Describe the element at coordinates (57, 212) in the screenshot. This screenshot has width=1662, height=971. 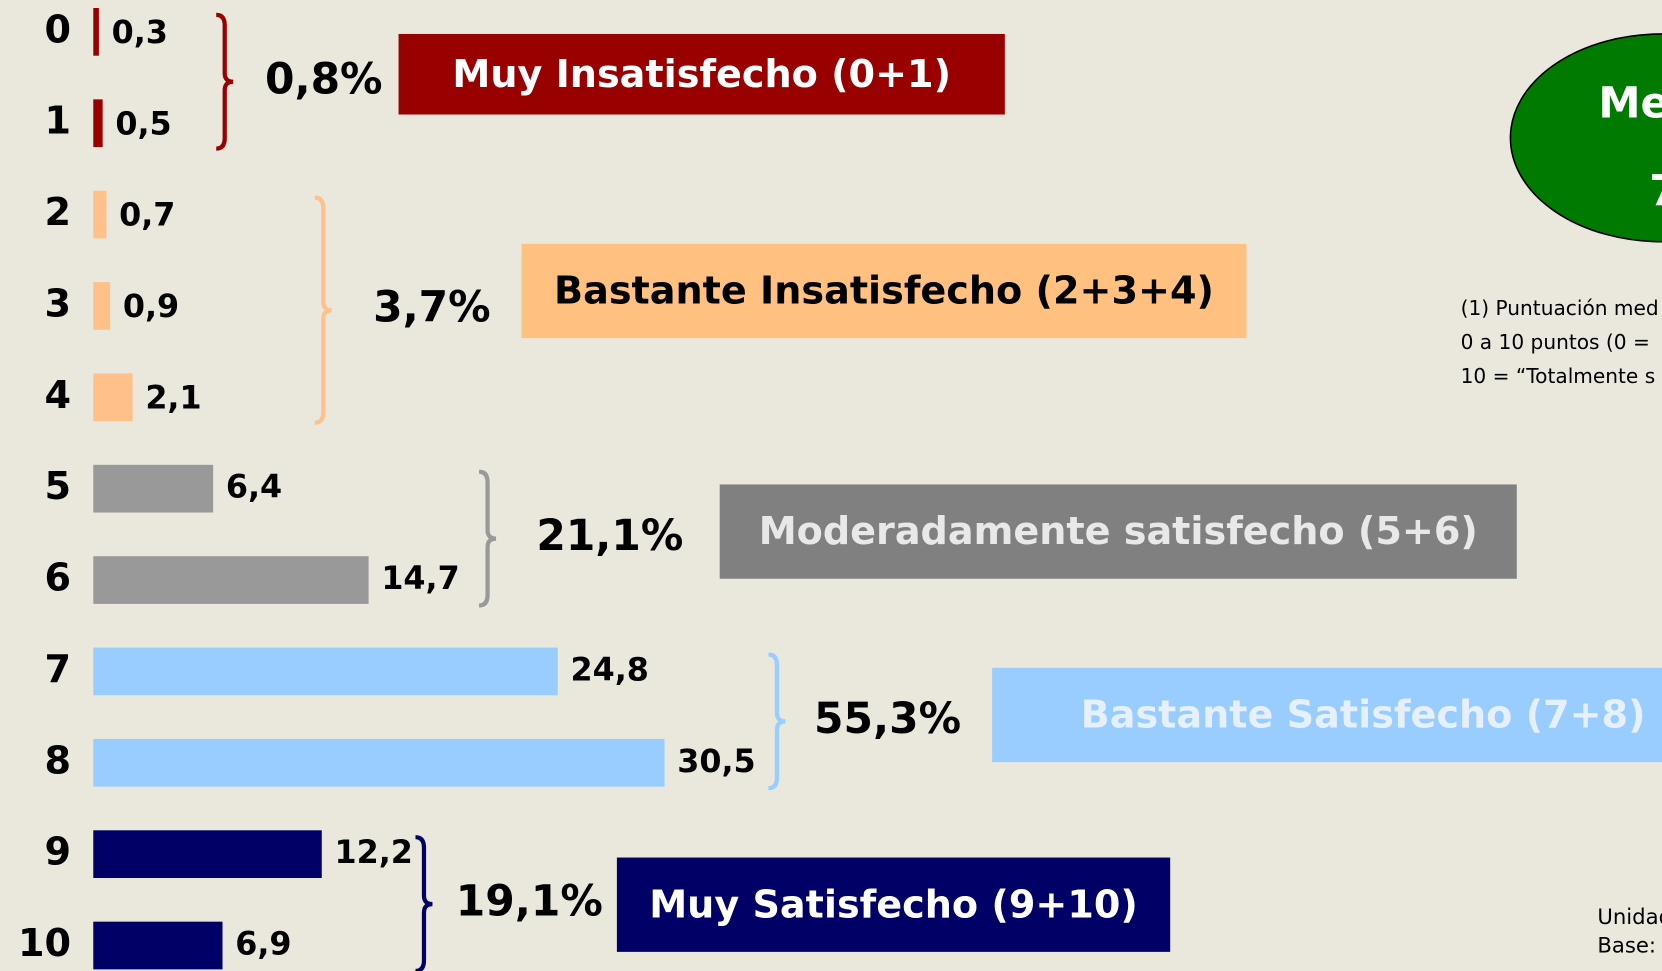
I see `category-label: 2` at that location.